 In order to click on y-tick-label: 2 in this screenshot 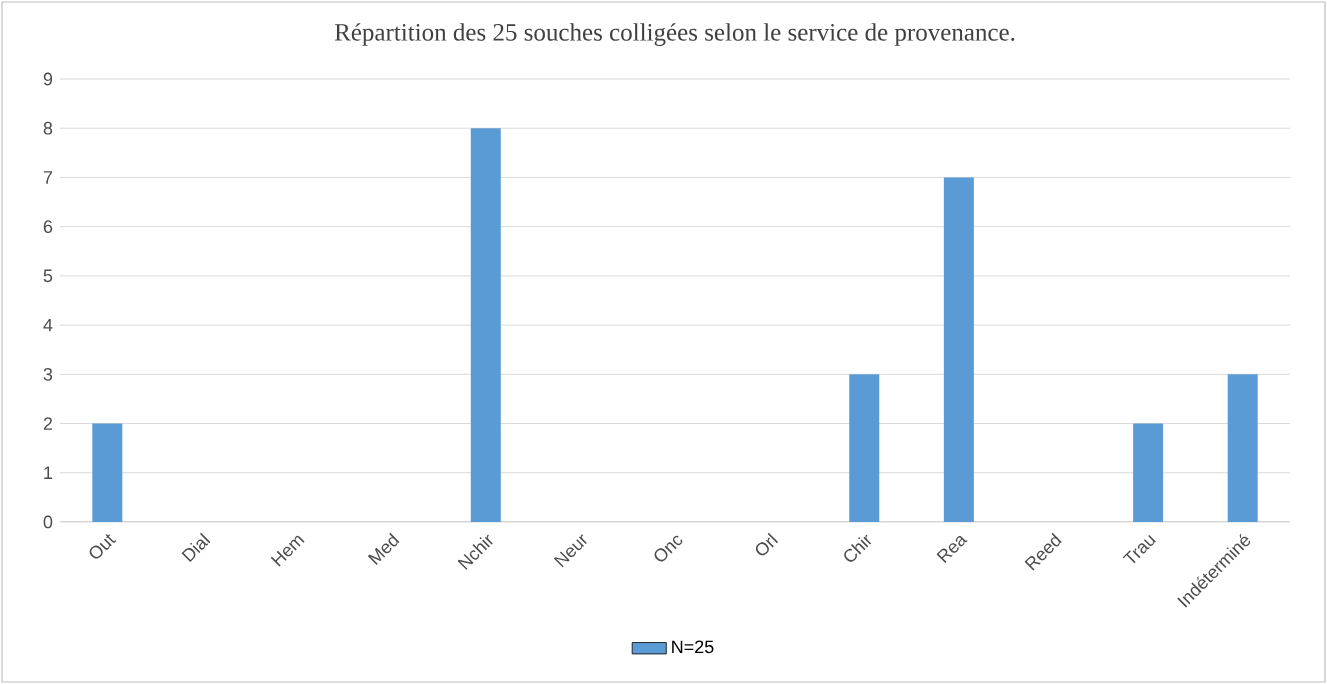, I will do `click(48, 423)`.